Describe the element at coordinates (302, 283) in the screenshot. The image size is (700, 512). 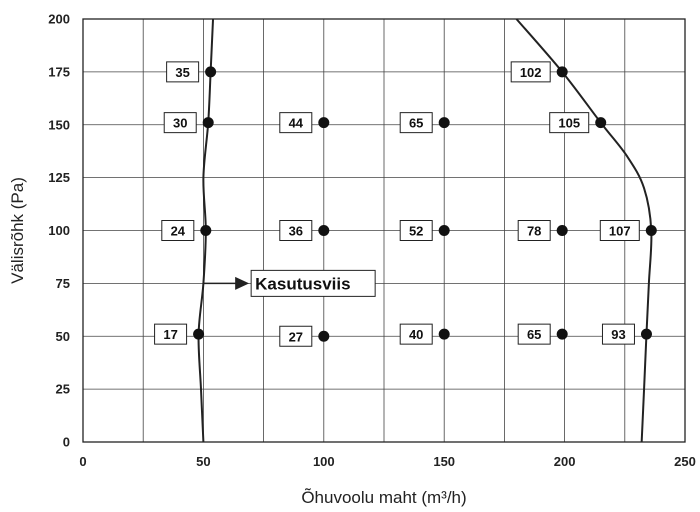
I see `annotation-label: Kasutusviis` at that location.